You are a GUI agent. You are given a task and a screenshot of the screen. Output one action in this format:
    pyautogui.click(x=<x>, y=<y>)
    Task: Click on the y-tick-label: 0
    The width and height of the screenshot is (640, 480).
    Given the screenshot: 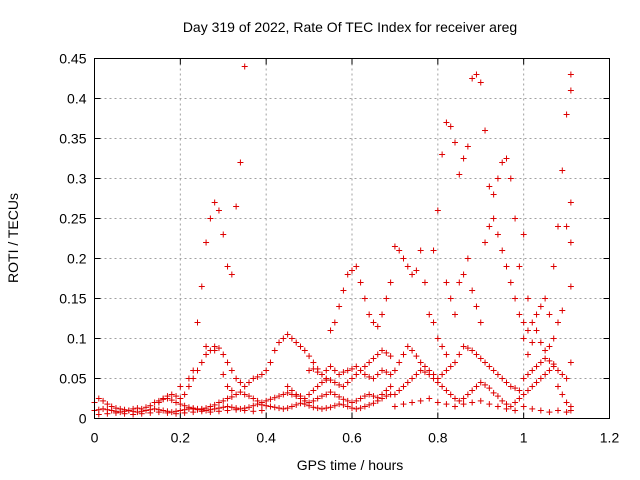 What is the action you would take?
    pyautogui.click(x=83, y=419)
    